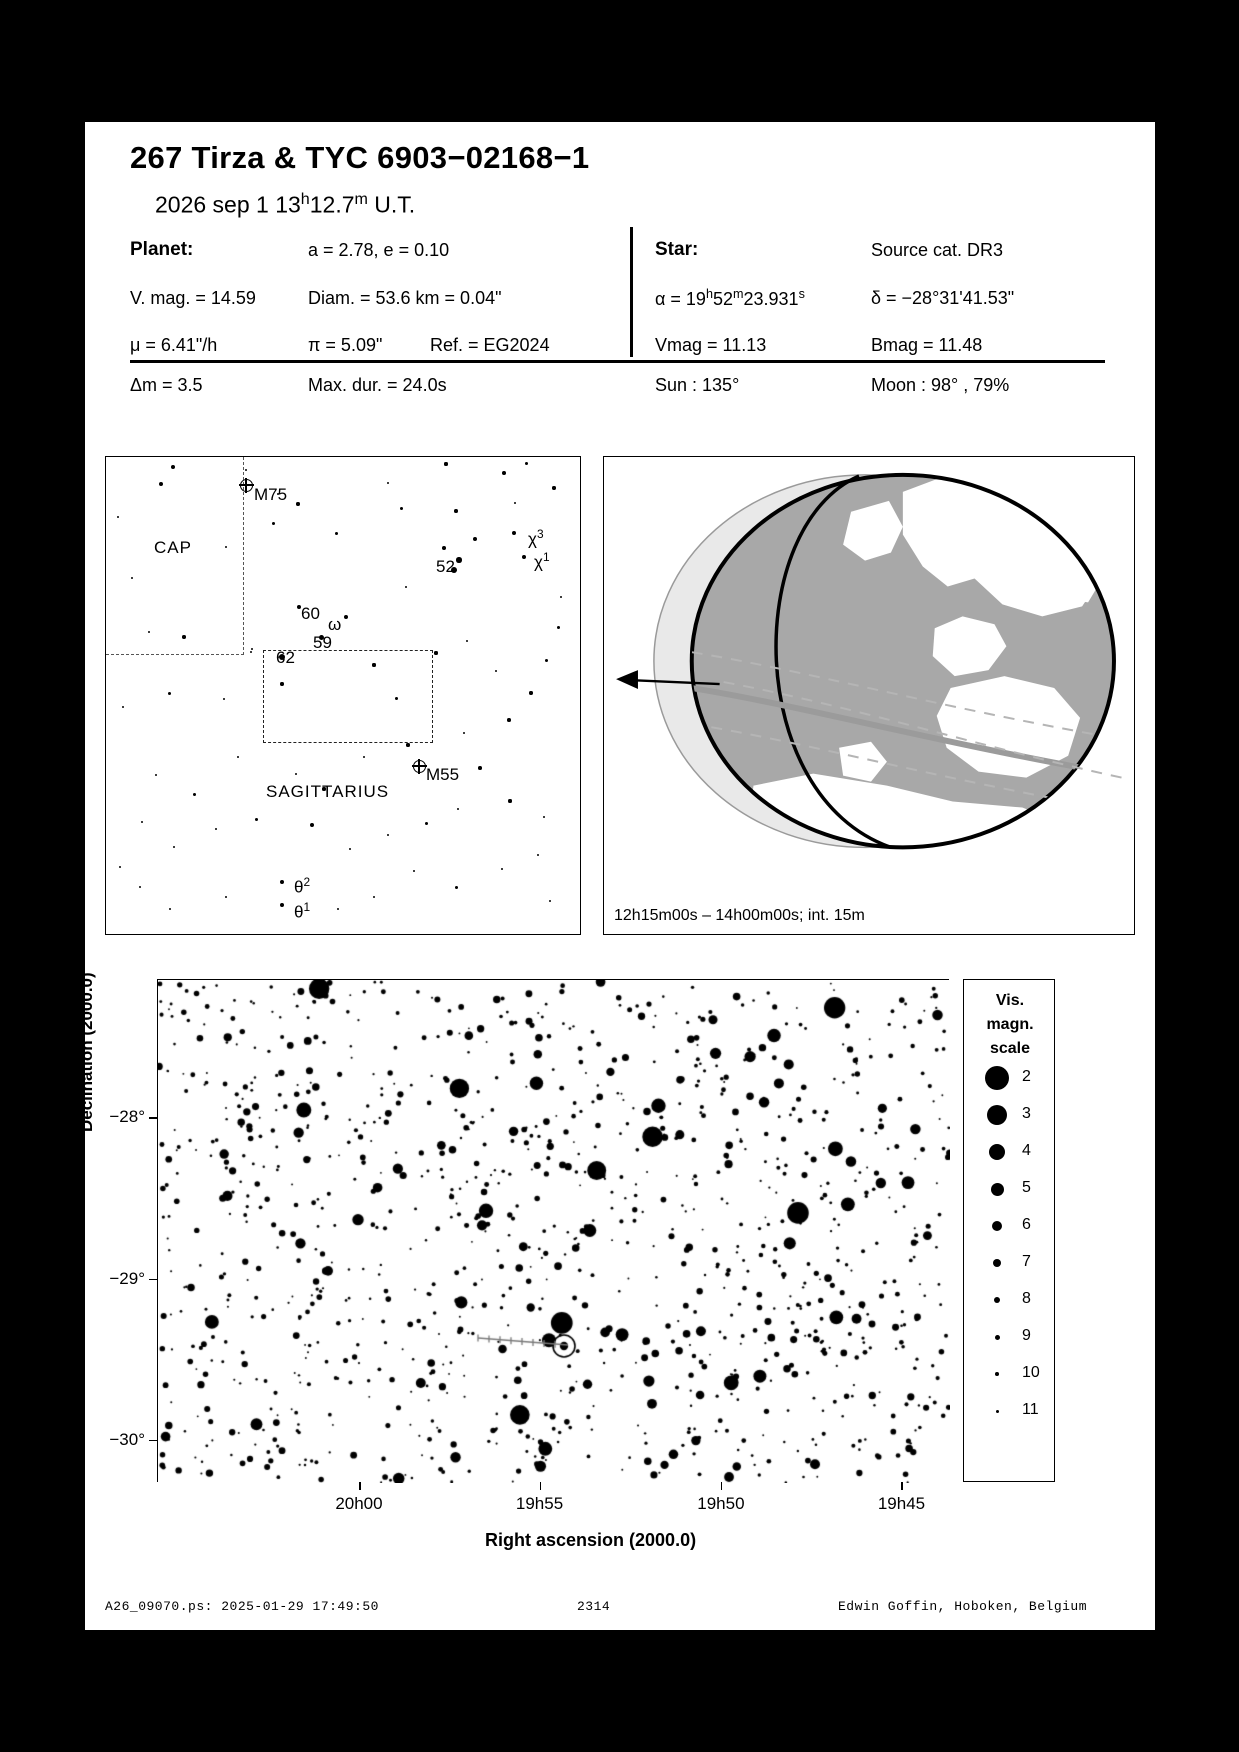  What do you see at coordinates (801, 294) in the screenshot?
I see `ra-second-unit: s` at bounding box center [801, 294].